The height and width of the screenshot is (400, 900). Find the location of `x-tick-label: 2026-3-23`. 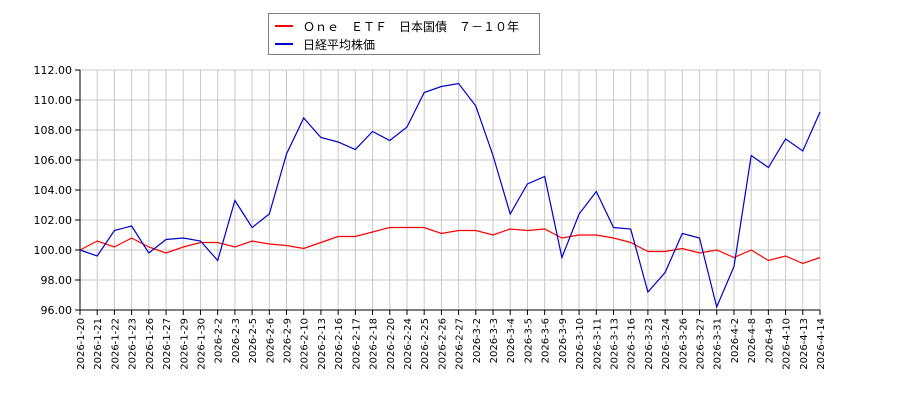

x-tick-label: 2026-3-23 is located at coordinates (649, 344).